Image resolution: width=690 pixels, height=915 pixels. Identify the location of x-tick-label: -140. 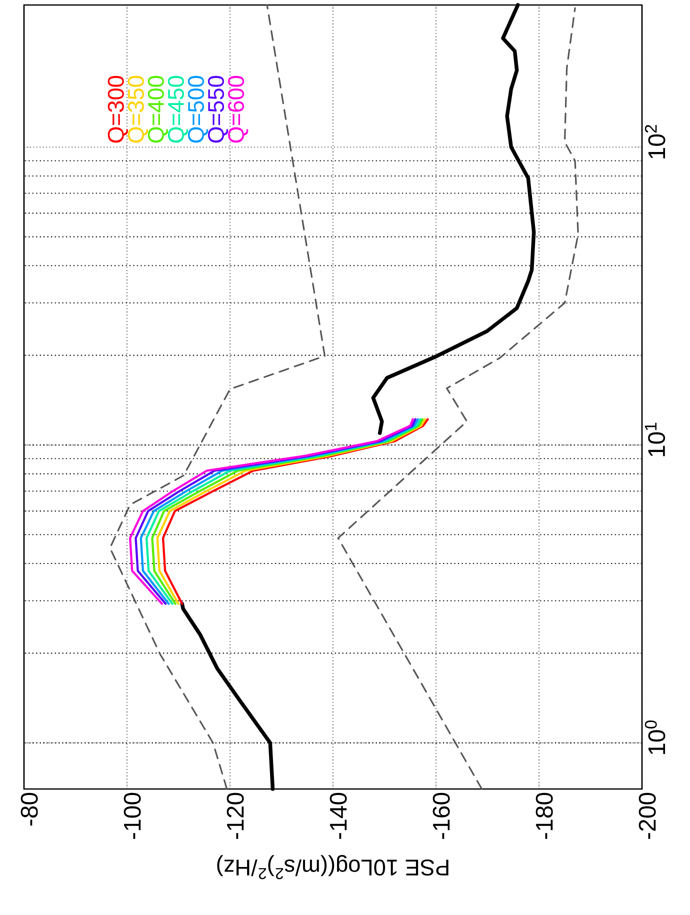
(338, 815).